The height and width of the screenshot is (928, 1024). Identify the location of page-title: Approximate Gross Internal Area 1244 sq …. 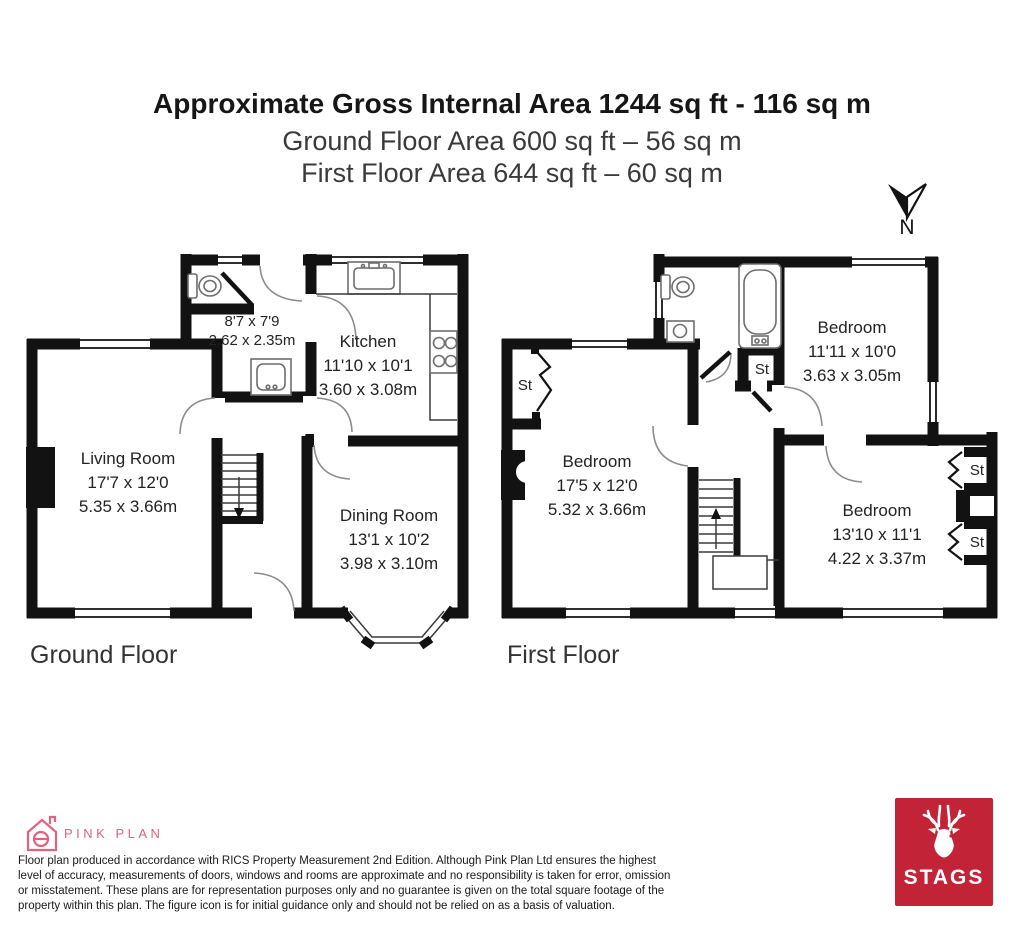
(512, 103).